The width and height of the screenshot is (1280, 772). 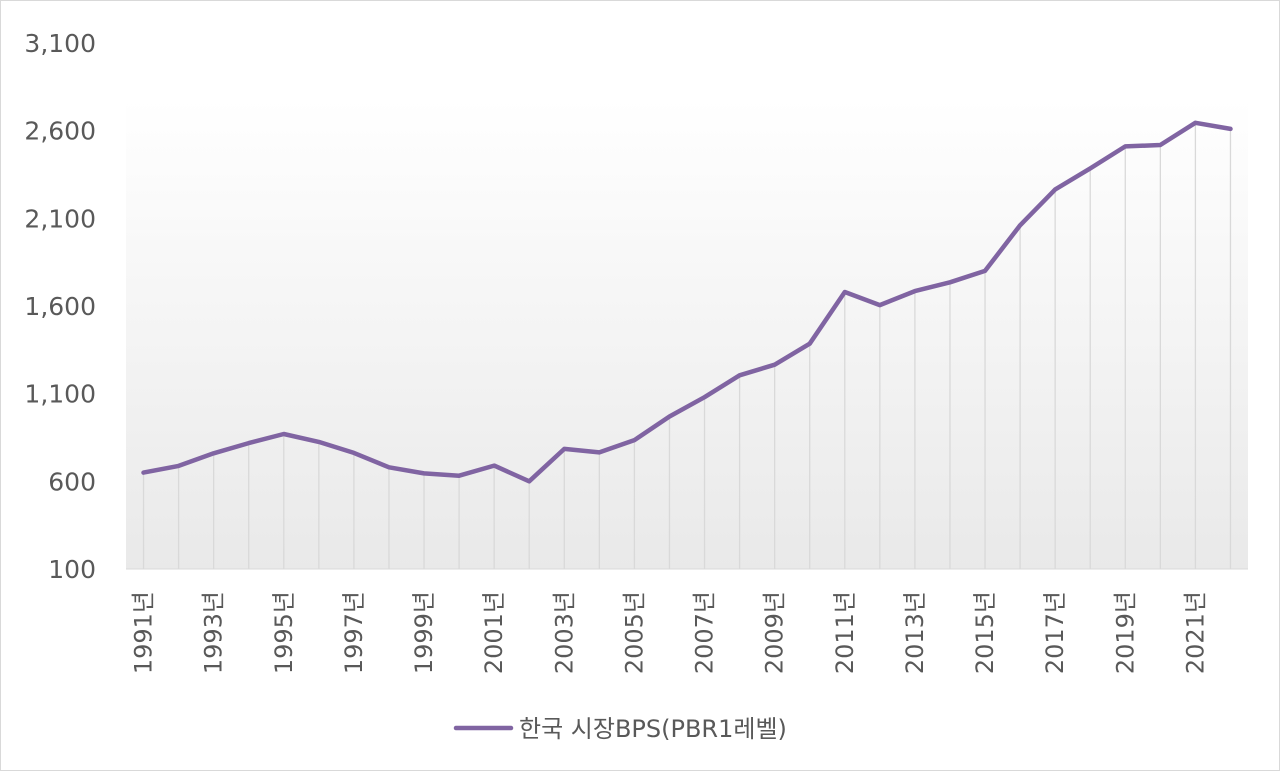 What do you see at coordinates (775, 632) in the screenshot?
I see `x-tick-label: 2009년` at bounding box center [775, 632].